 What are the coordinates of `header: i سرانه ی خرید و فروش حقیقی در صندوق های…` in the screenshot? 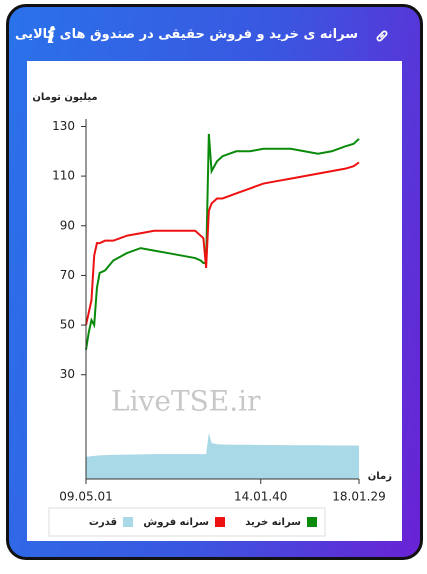 It's located at (214, 40).